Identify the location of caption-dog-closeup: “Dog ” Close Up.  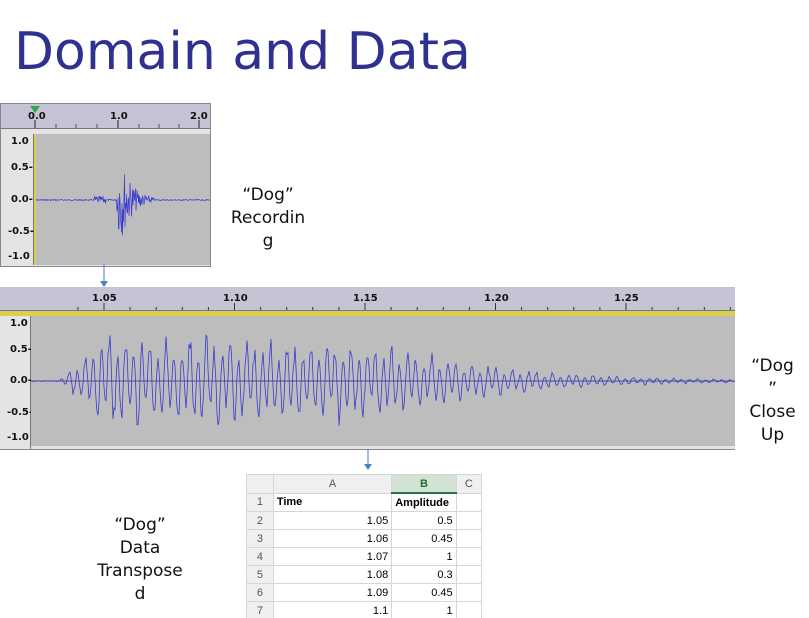
(772, 400).